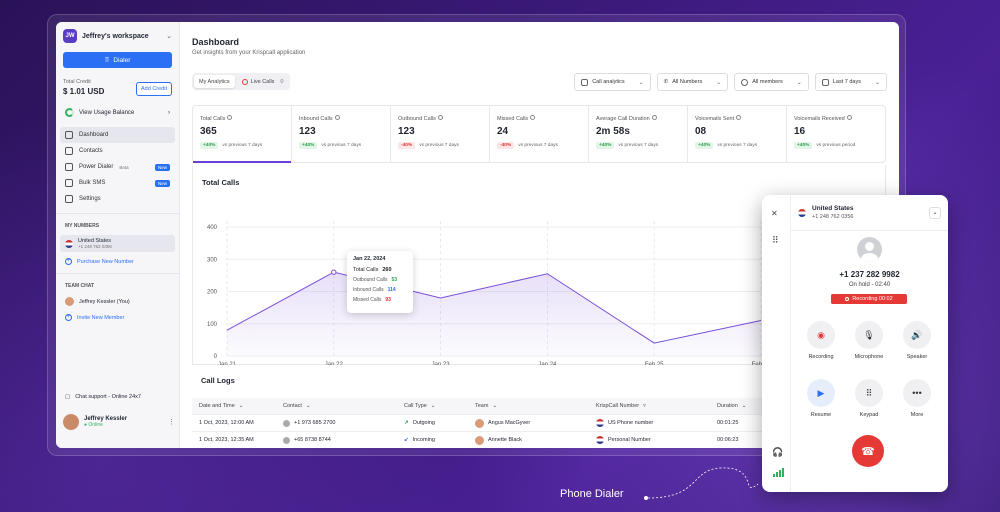 This screenshot has height=512, width=1000. What do you see at coordinates (440, 134) in the screenshot?
I see `stat-card: Outbound Calls 123 -40% vs previous 7 days` at bounding box center [440, 134].